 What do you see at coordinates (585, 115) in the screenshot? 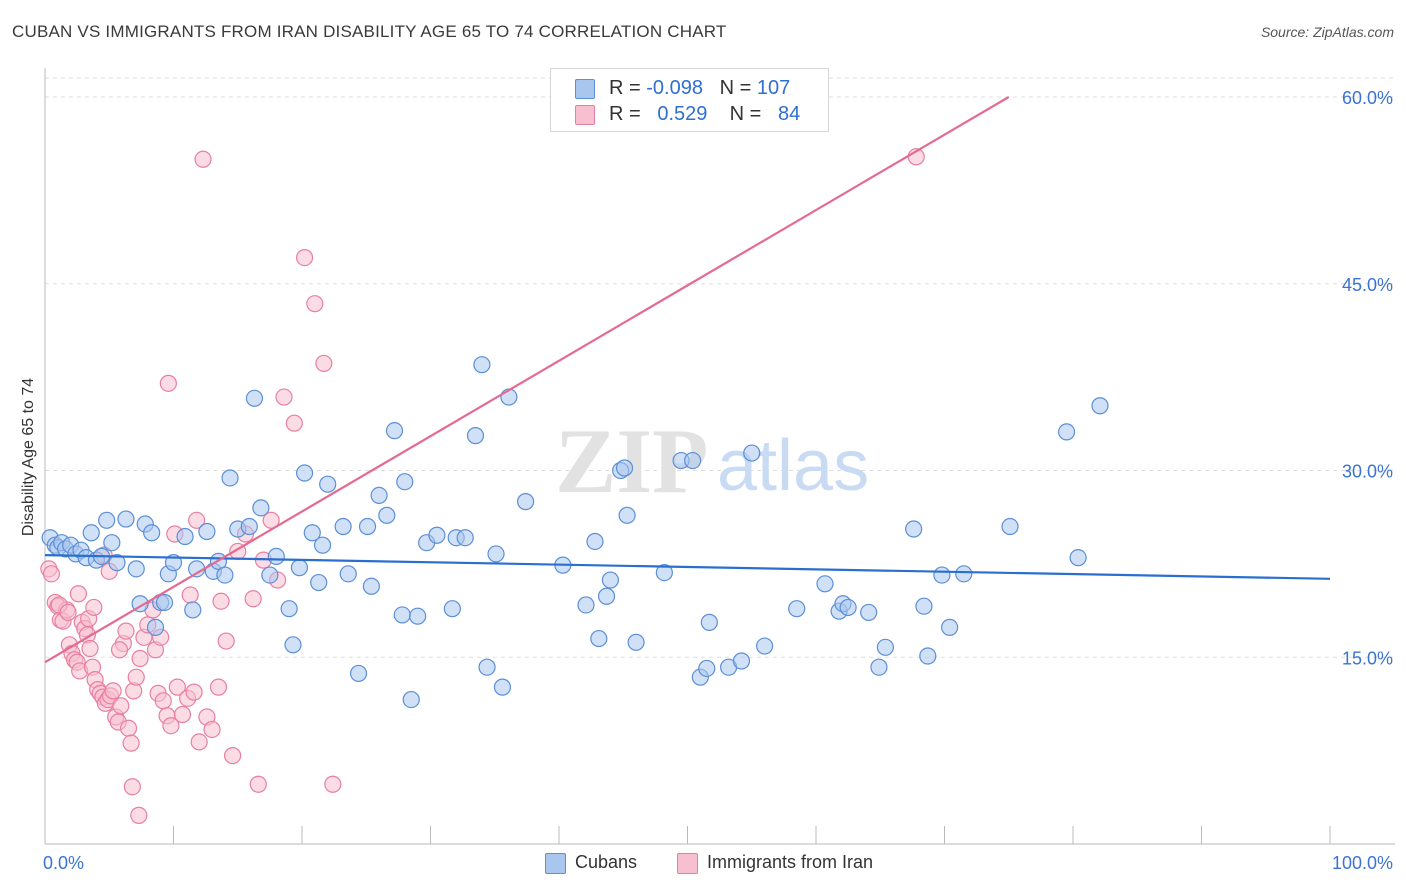
I see `legend-swatch-pink` at bounding box center [585, 115].